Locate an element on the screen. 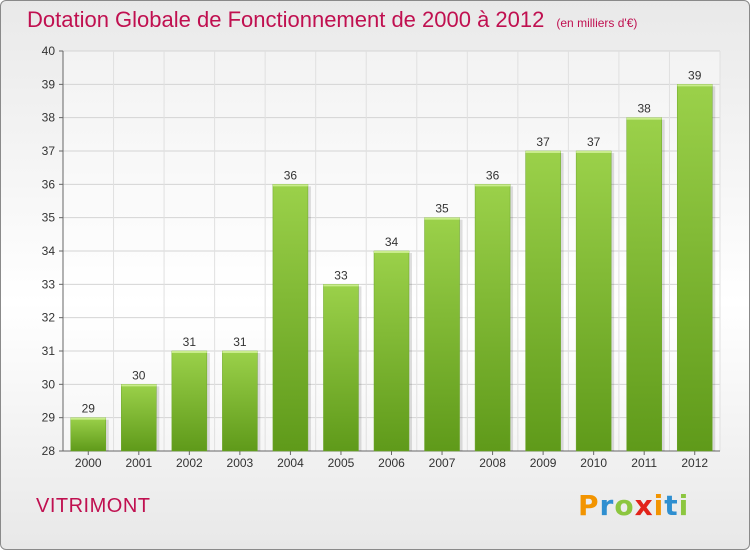 Image resolution: width=750 pixels, height=550 pixels. x-tick-label: 2005 is located at coordinates (341, 463).